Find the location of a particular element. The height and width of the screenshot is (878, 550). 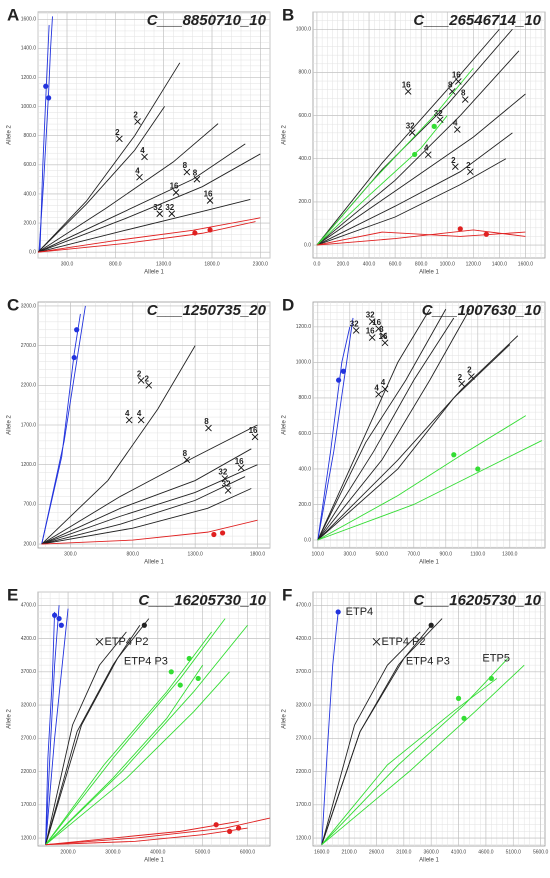

x-tick-label: 4600.0 is located at coordinates (486, 852).